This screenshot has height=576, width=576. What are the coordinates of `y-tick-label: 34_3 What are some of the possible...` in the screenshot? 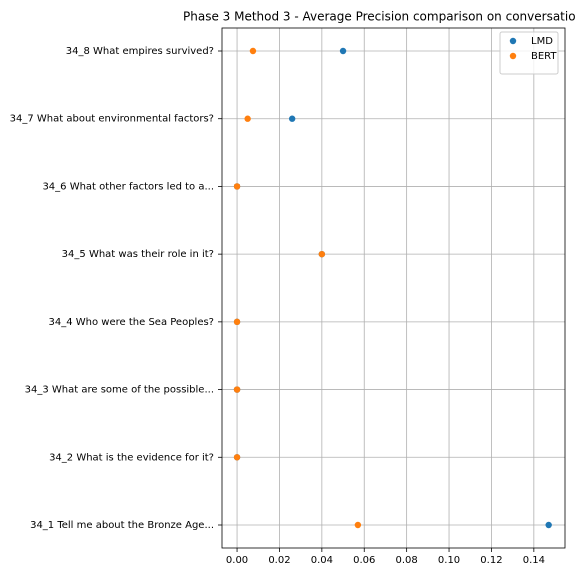 It's located at (119, 390).